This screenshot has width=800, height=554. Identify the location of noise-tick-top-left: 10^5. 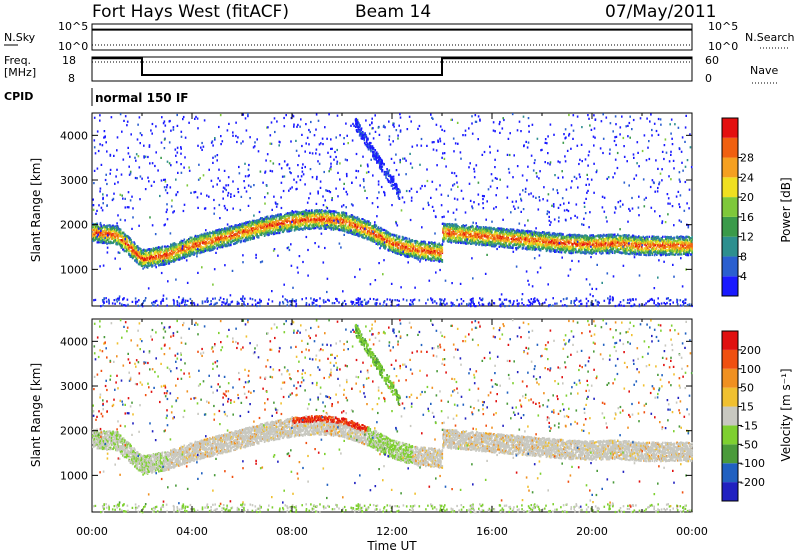
(73, 26).